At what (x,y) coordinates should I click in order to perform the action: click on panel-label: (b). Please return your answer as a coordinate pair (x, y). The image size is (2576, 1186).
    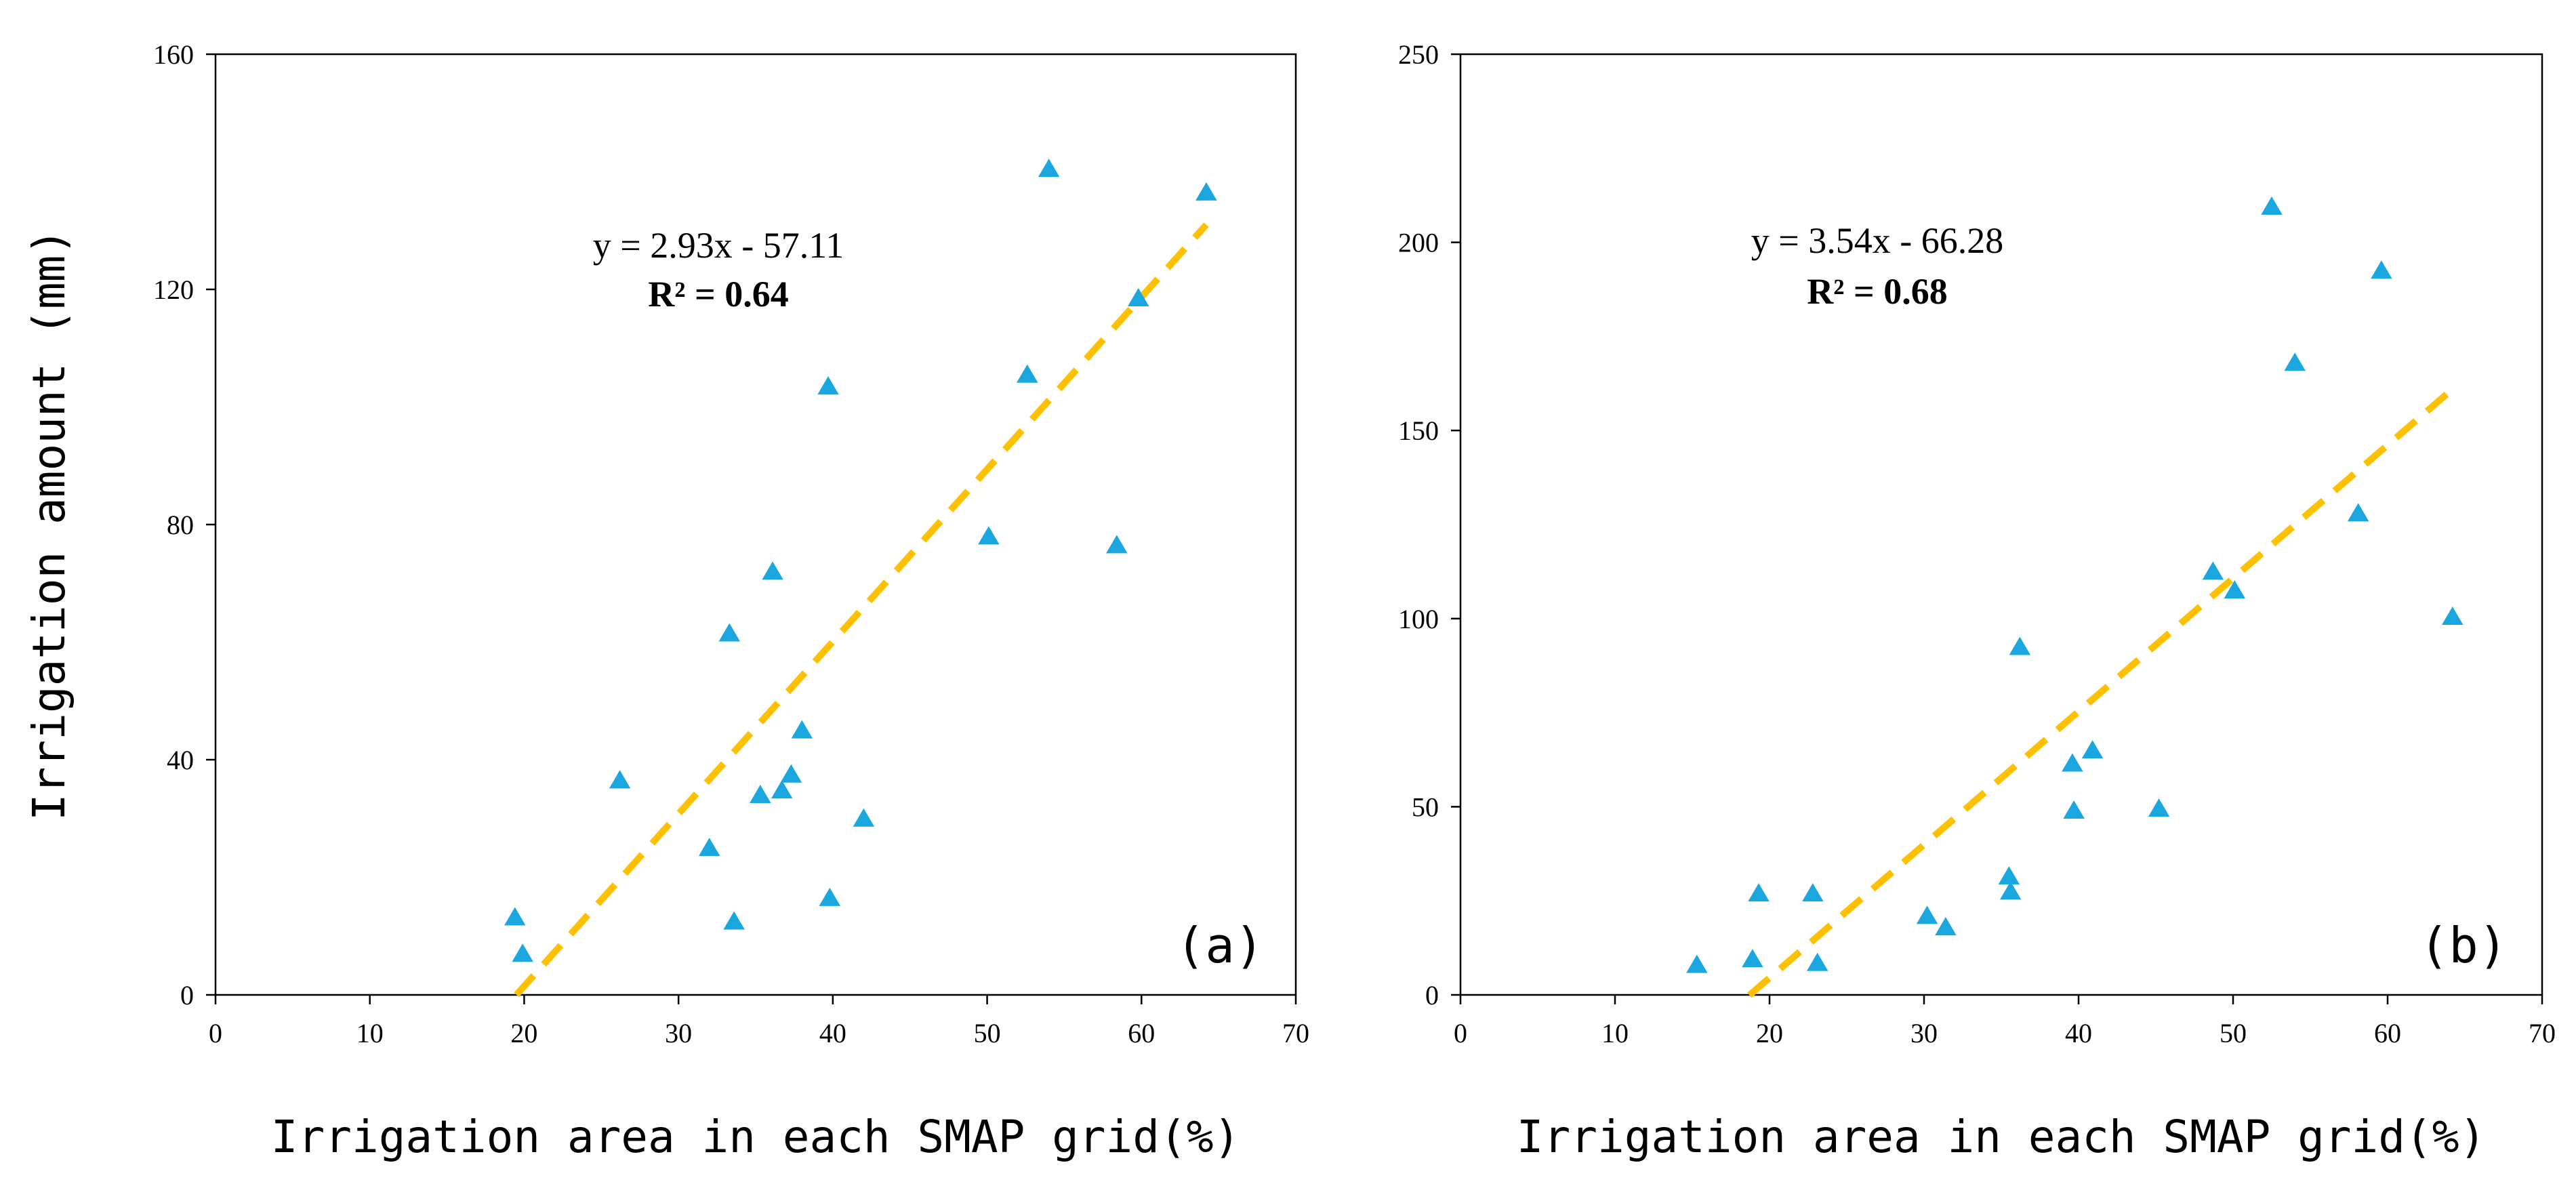
    Looking at the image, I should click on (2464, 945).